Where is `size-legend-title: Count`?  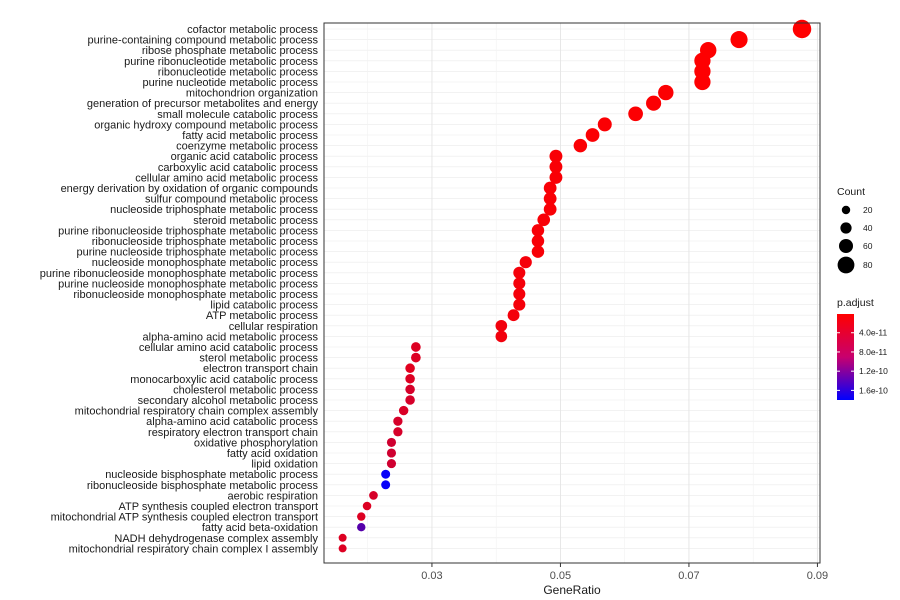
size-legend-title: Count is located at coordinates (851, 192).